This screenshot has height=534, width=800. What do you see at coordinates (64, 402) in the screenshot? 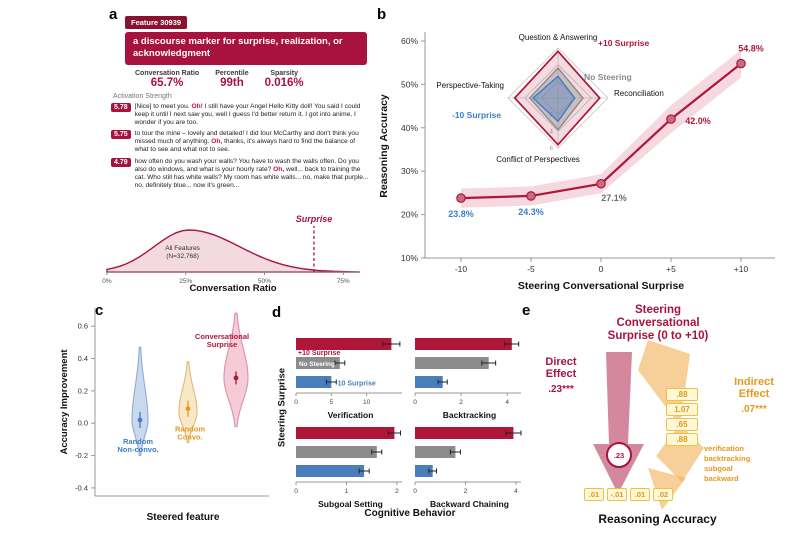
I see `y-axis-label: Accuracy Improvement` at bounding box center [64, 402].